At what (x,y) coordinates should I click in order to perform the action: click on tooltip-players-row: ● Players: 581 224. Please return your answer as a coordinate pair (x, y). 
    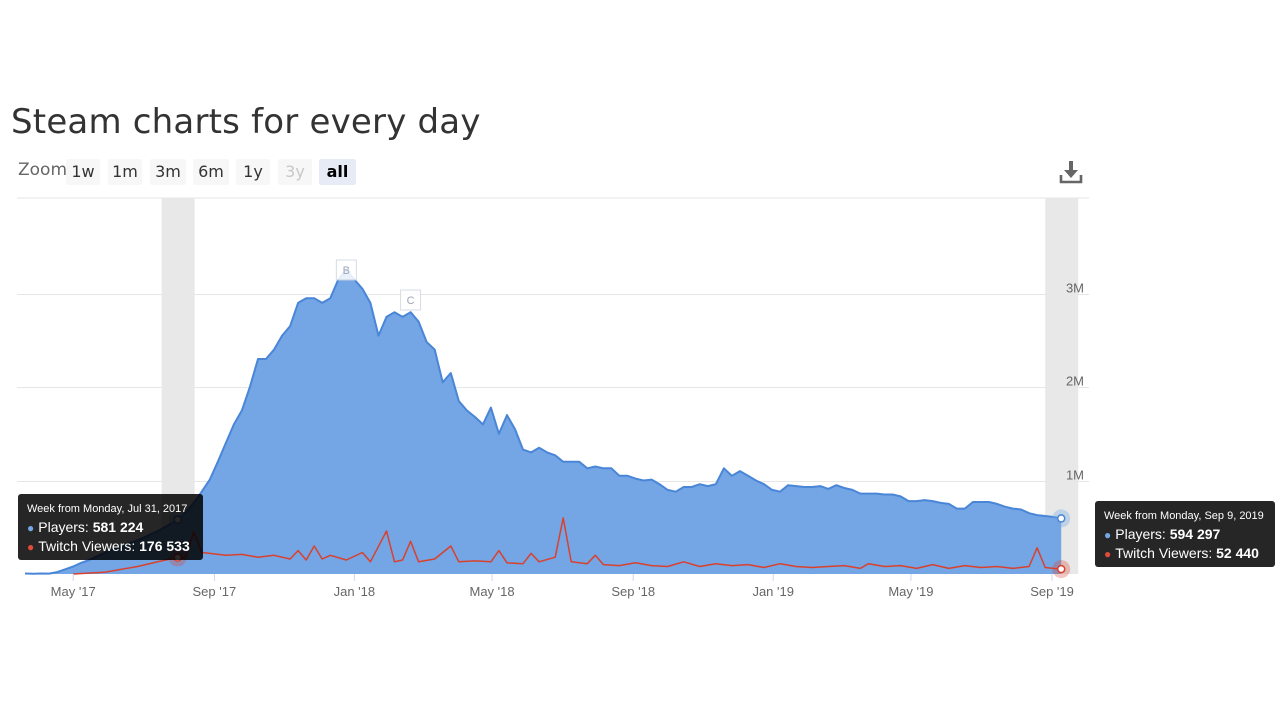
    Looking at the image, I should click on (110, 527).